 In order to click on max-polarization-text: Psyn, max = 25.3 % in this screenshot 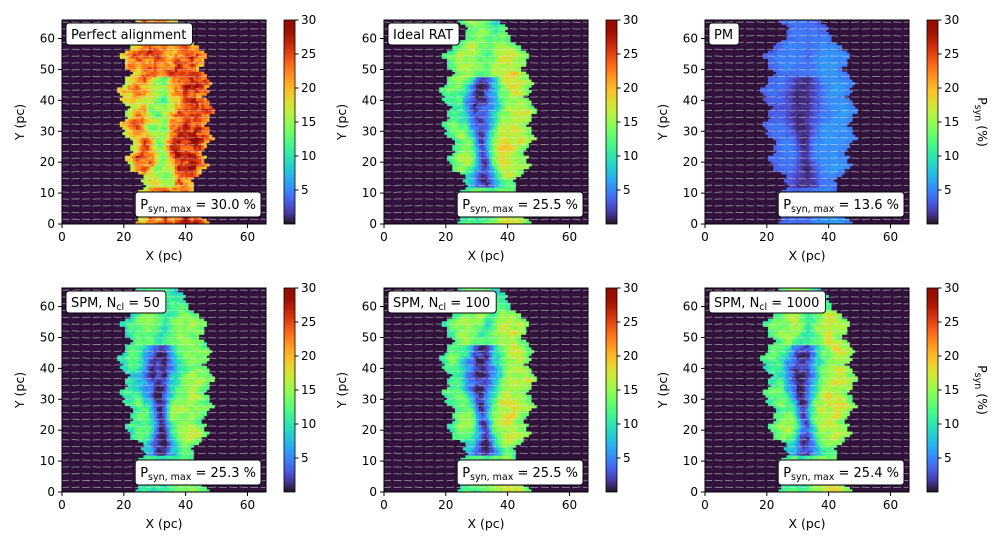, I will do `click(198, 474)`.